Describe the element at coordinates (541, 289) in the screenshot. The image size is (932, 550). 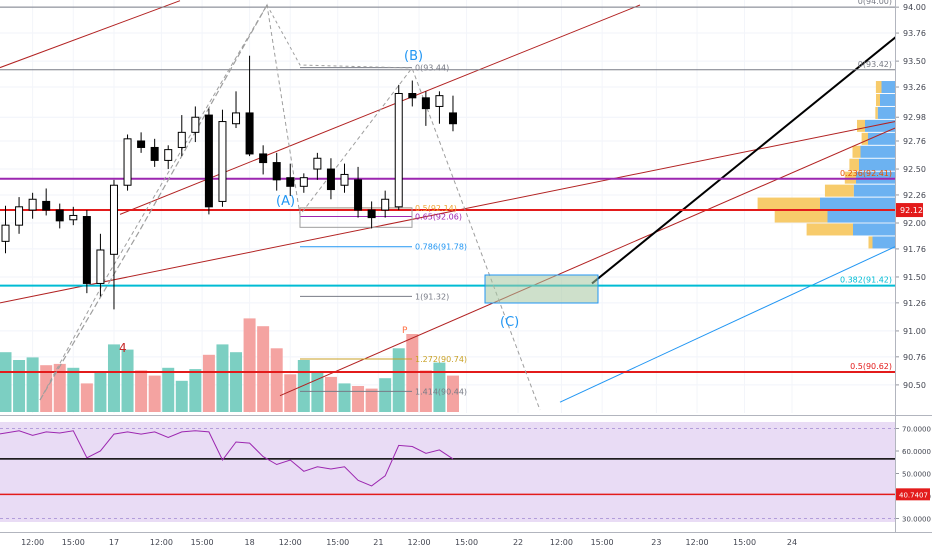
I see `target-zone-box` at that location.